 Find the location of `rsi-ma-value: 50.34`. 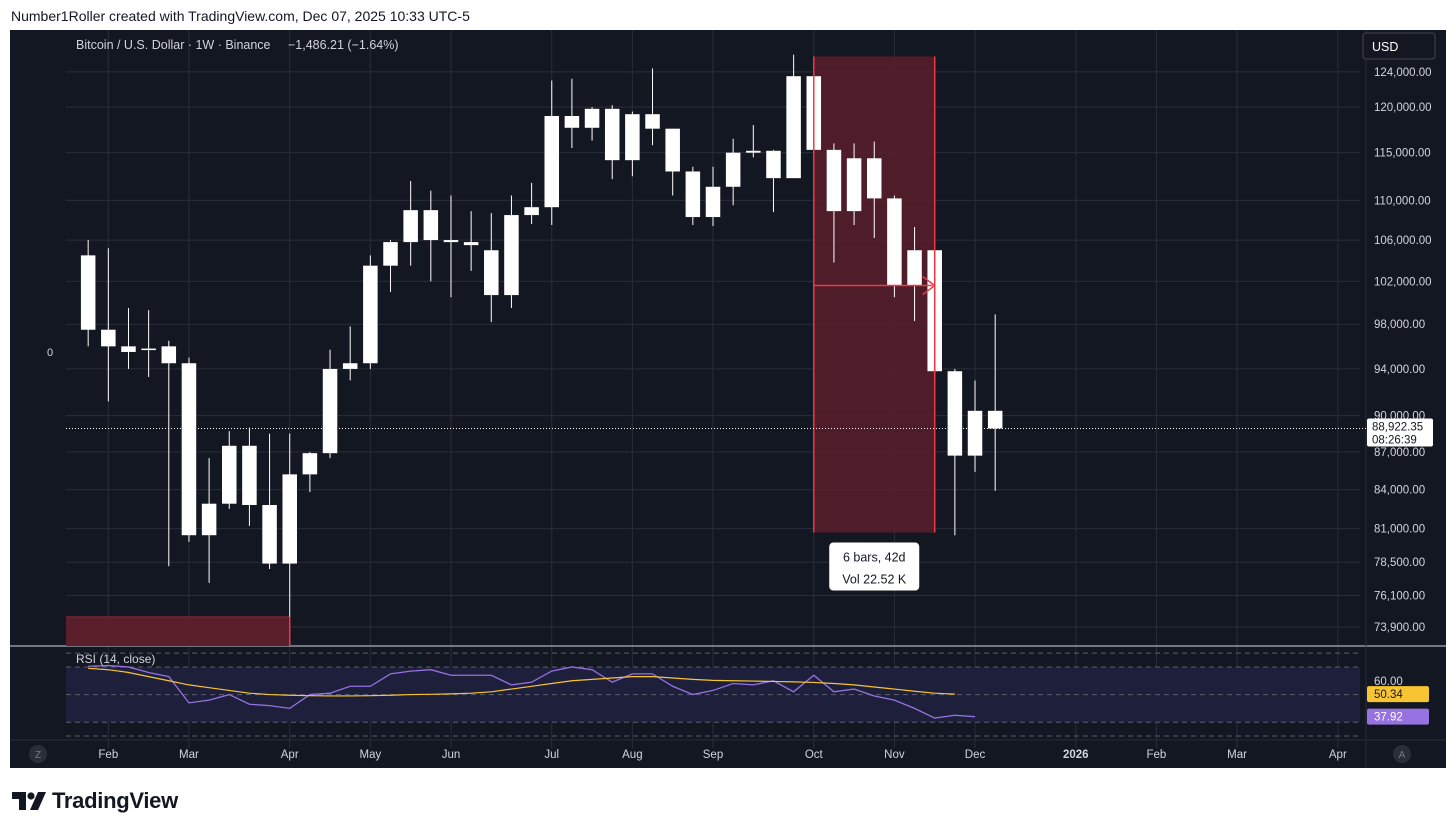

rsi-ma-value: 50.34 is located at coordinates (1388, 695).